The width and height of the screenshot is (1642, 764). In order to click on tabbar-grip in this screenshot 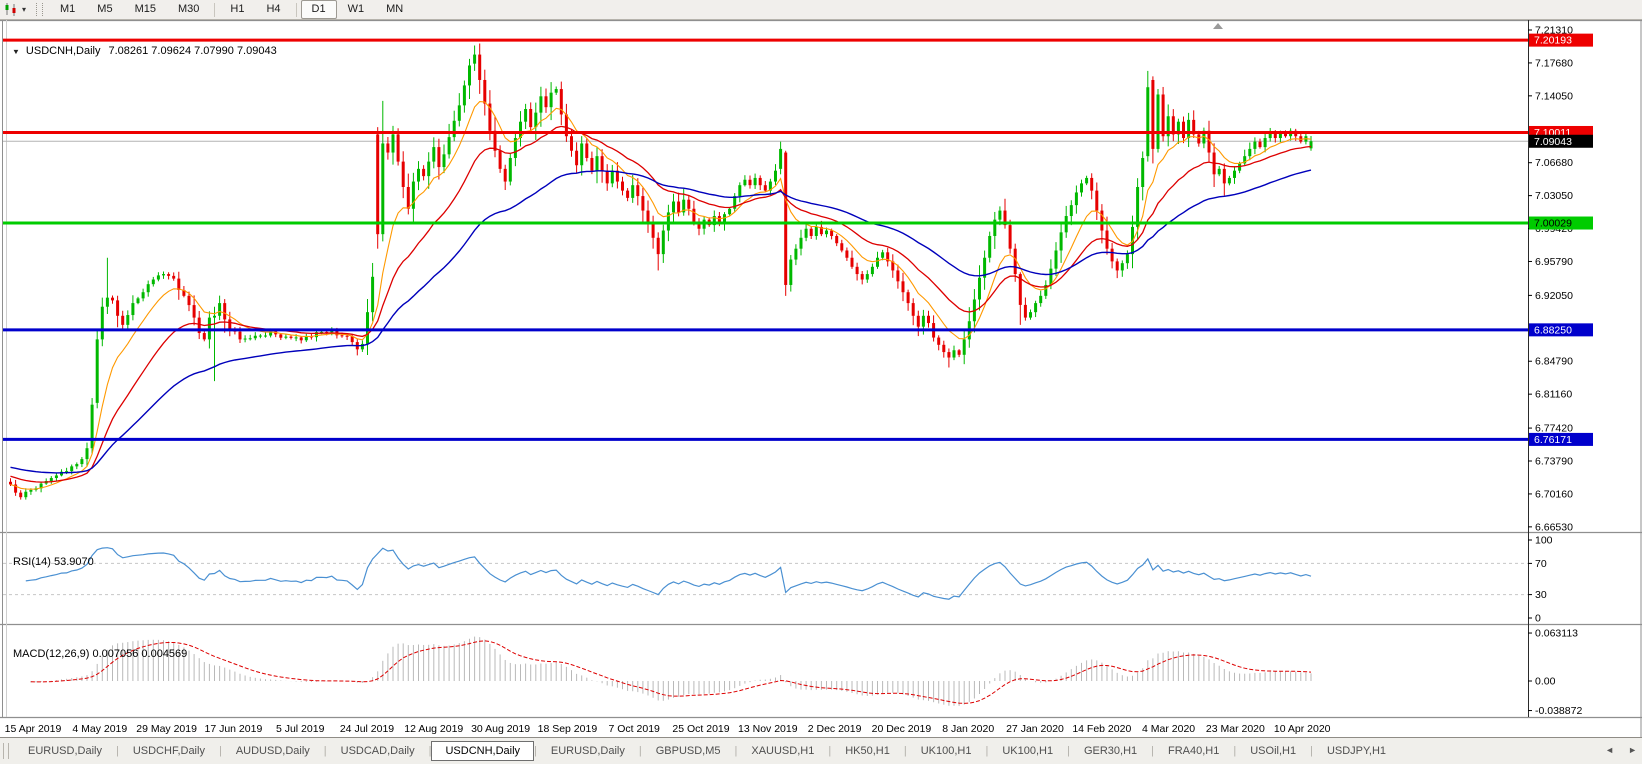, I will do `click(6, 751)`.